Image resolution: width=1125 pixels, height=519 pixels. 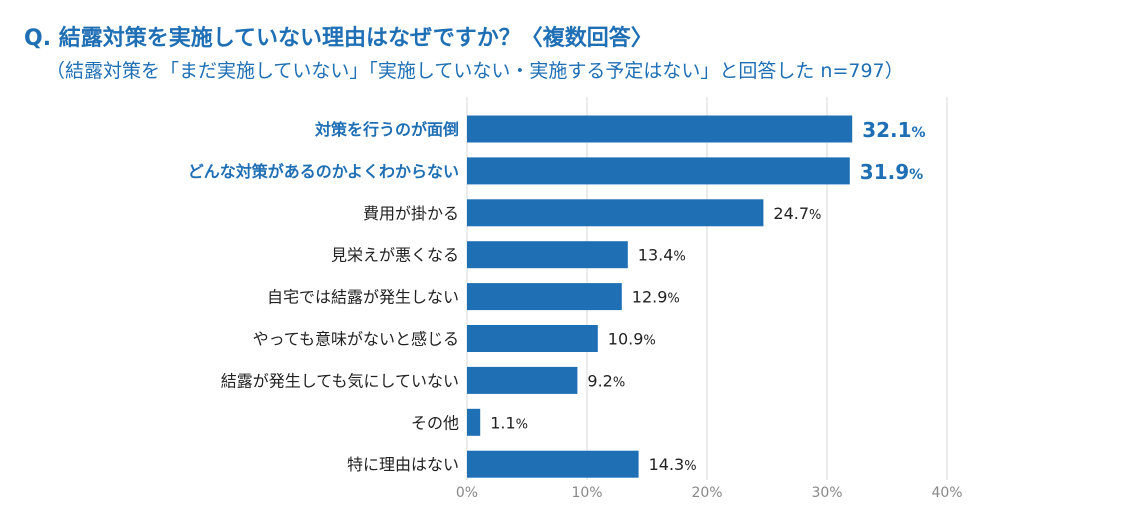 I want to click on value-label: 31.9%, so click(x=891, y=172).